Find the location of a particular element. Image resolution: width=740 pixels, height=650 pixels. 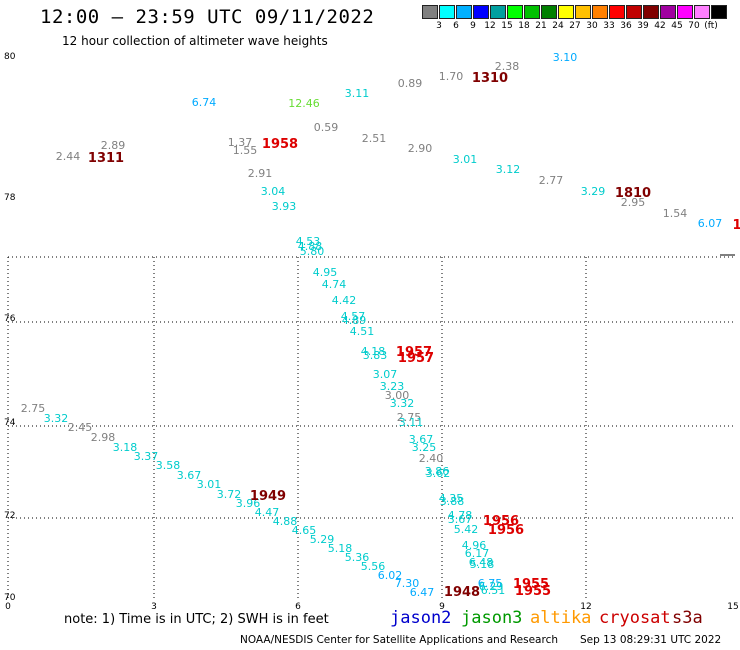

x-tick-label: 0 is located at coordinates (8, 607).